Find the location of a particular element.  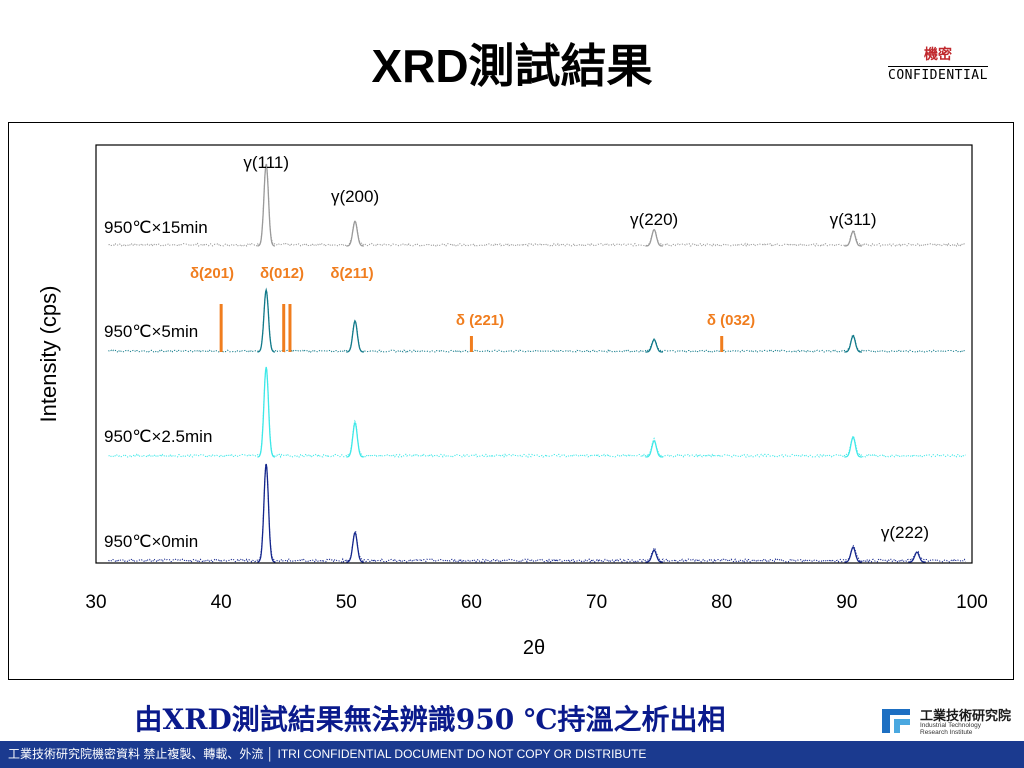

logo-name: 工業技術研究院 is located at coordinates (966, 716).